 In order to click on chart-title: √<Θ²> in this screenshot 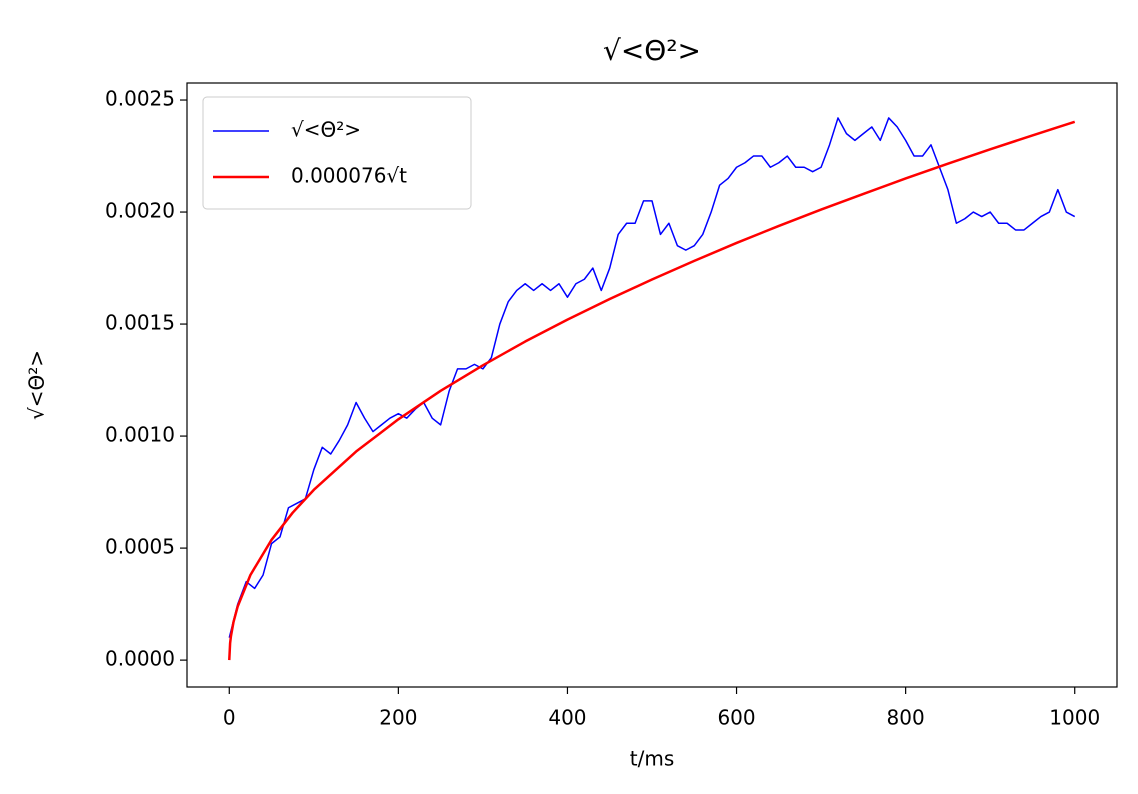, I will do `click(652, 50)`.